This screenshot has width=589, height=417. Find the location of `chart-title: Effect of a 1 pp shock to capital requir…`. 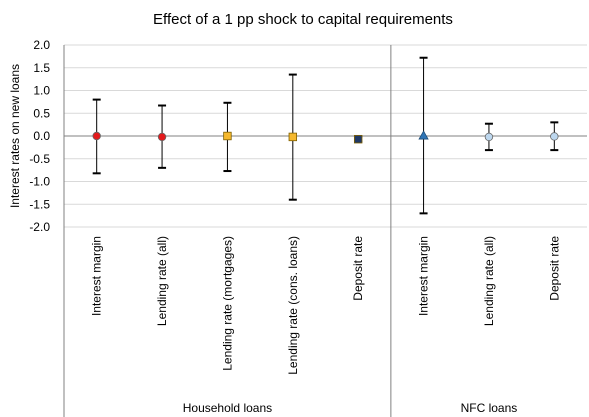

chart-title: Effect of a 1 pp shock to capital requir… is located at coordinates (303, 19).